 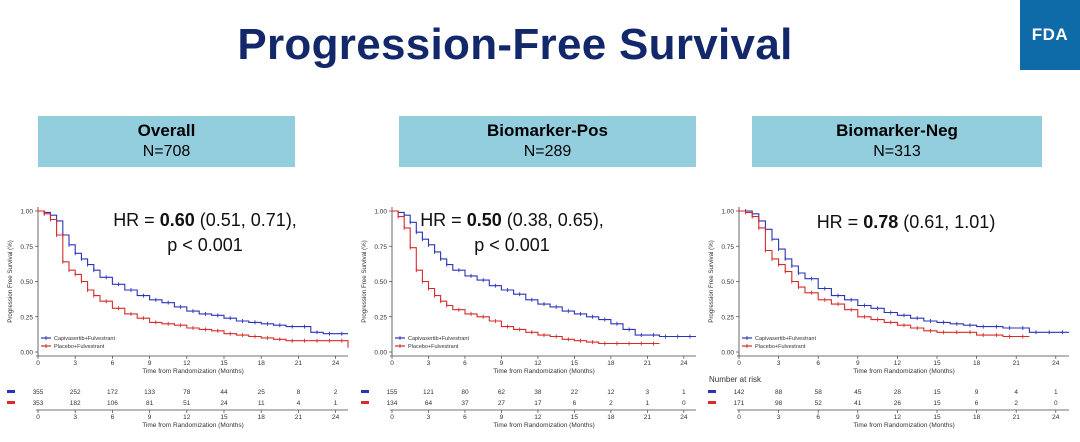 What do you see at coordinates (262, 392) in the screenshot?
I see `risk-count: 25` at bounding box center [262, 392].